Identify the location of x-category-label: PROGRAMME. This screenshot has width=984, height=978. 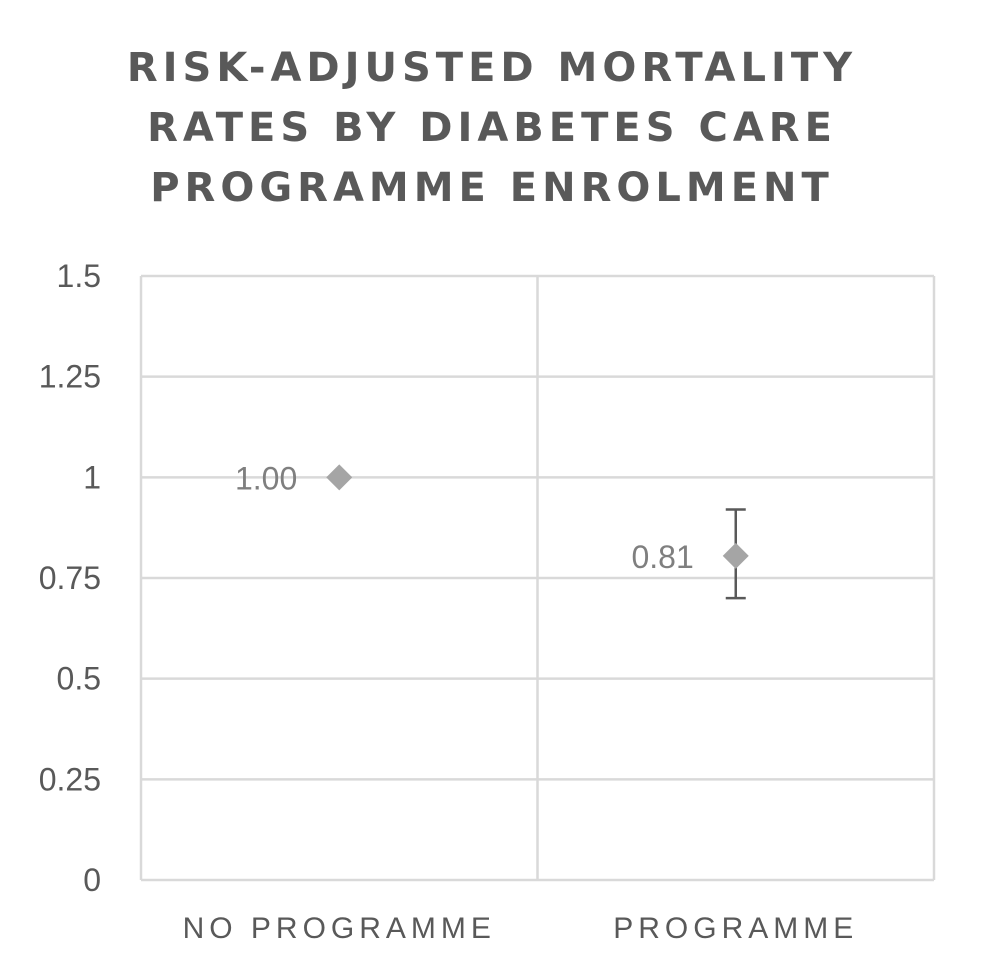
(735, 928).